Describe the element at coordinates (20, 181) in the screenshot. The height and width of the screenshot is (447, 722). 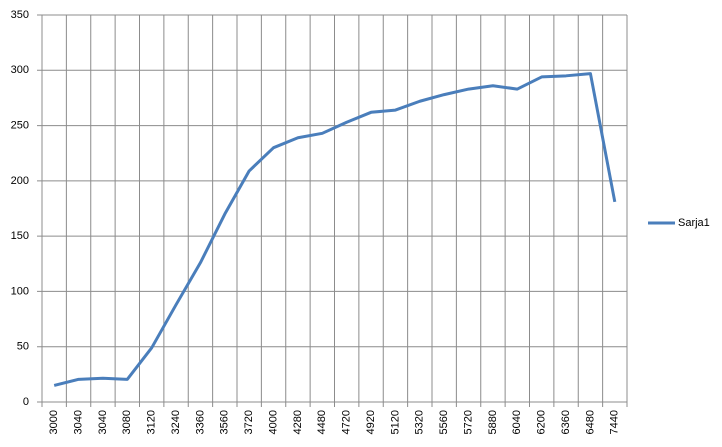
I see `y-tick-label: 200` at that location.